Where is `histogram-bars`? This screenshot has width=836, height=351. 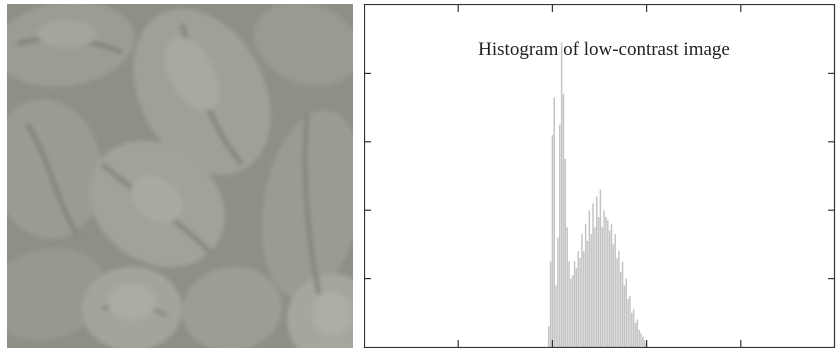 histogram-bars is located at coordinates (597, 195).